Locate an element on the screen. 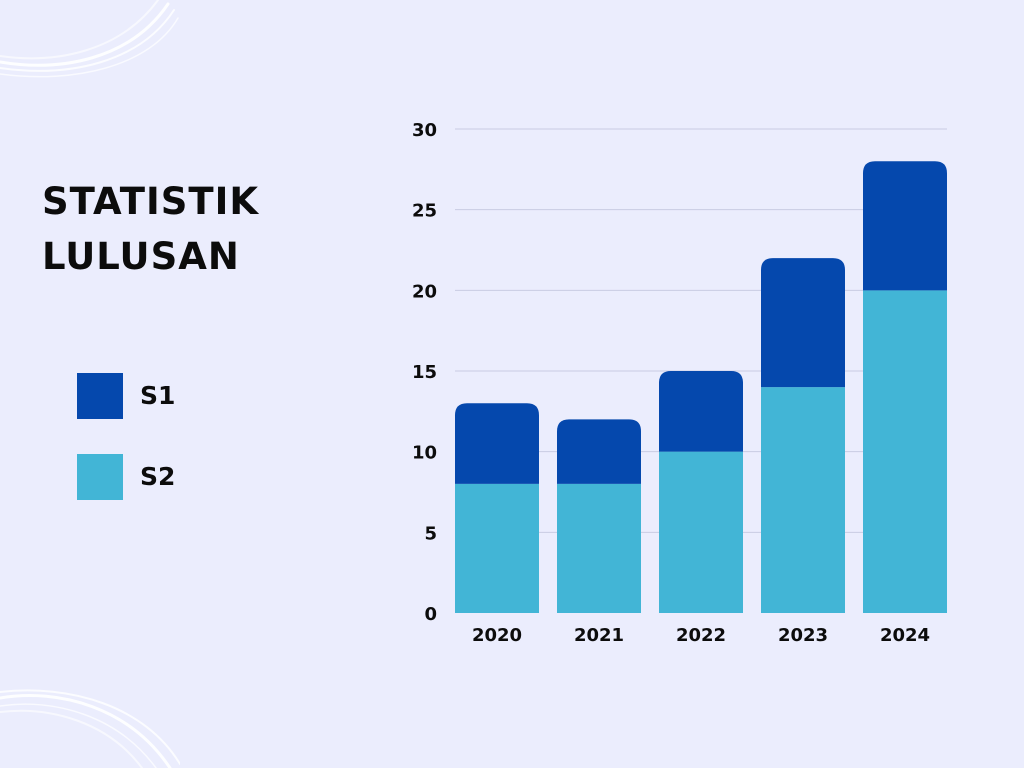 The image size is (1024, 768). y-tick-label: 30 is located at coordinates (424, 130).